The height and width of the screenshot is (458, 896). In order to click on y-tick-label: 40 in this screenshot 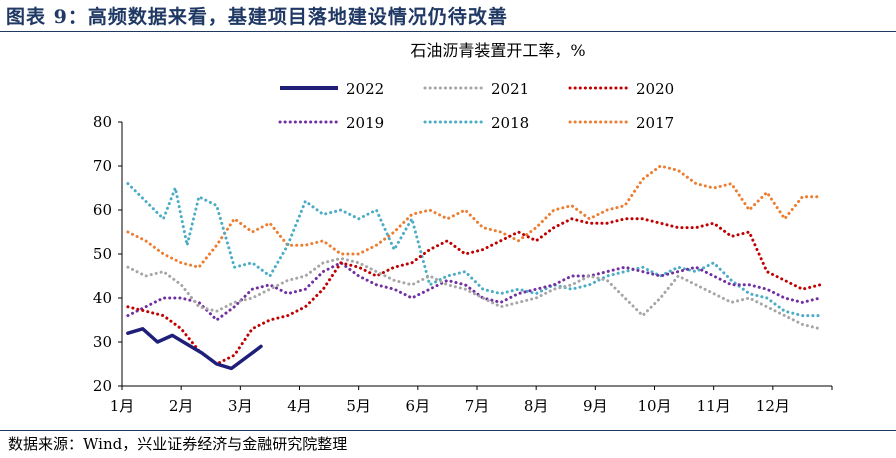, I will do `click(102, 298)`.